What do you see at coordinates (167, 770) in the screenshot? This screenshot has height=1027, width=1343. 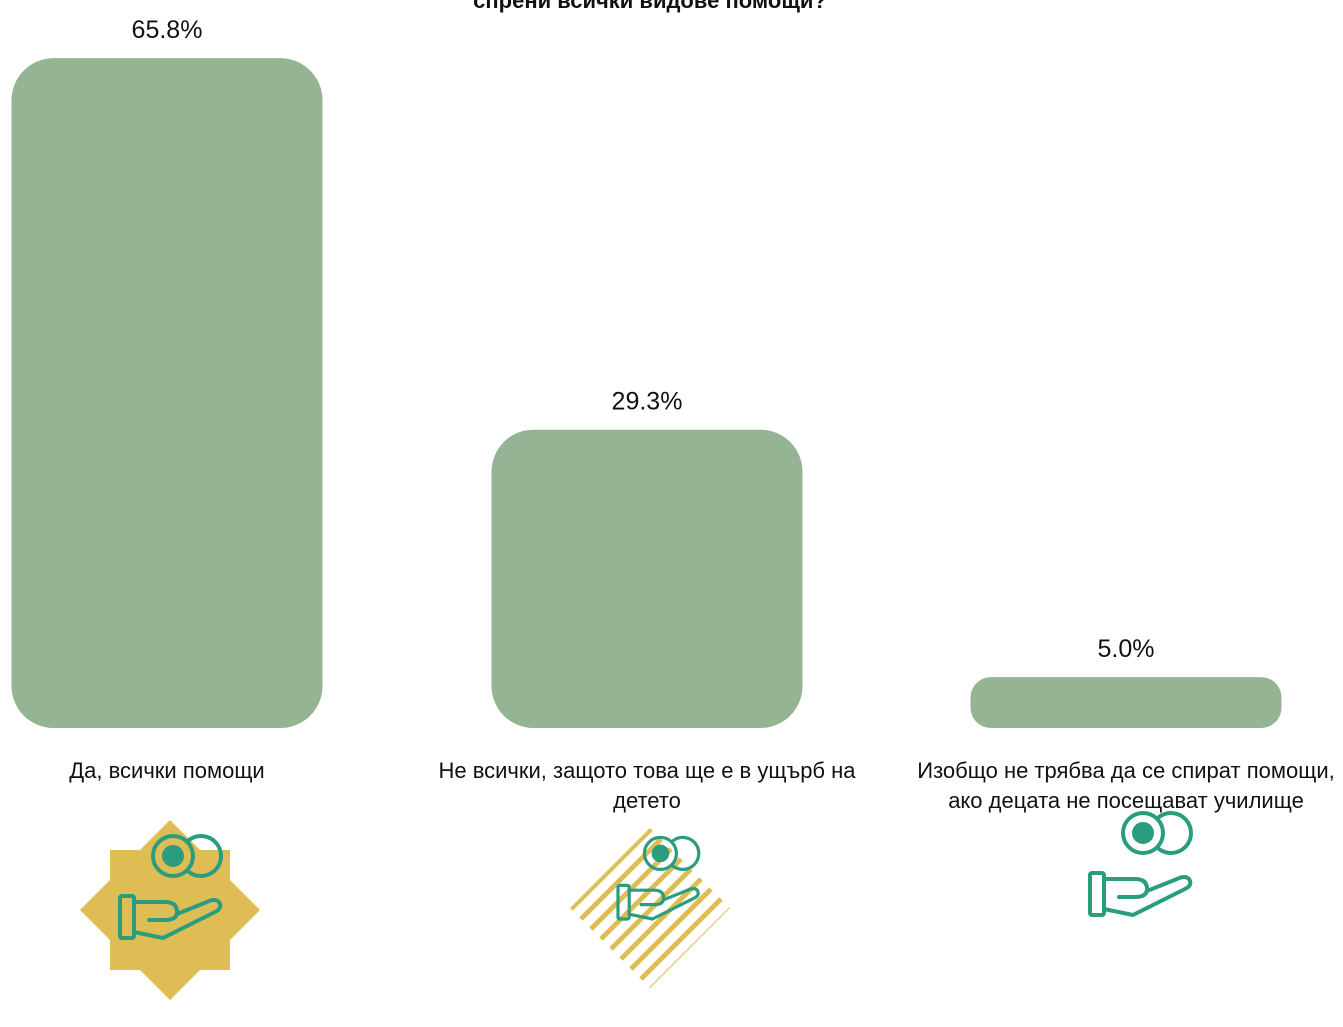 I see `category-label: Да, всички помощи` at bounding box center [167, 770].